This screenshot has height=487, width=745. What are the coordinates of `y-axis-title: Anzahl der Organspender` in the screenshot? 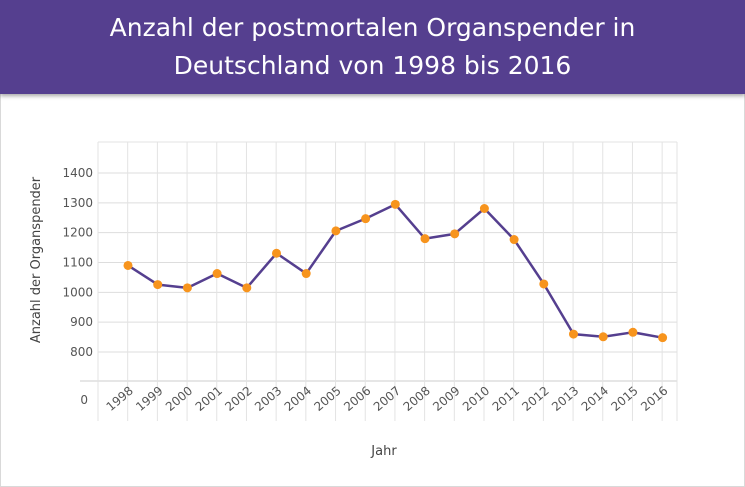 It's located at (36, 259).